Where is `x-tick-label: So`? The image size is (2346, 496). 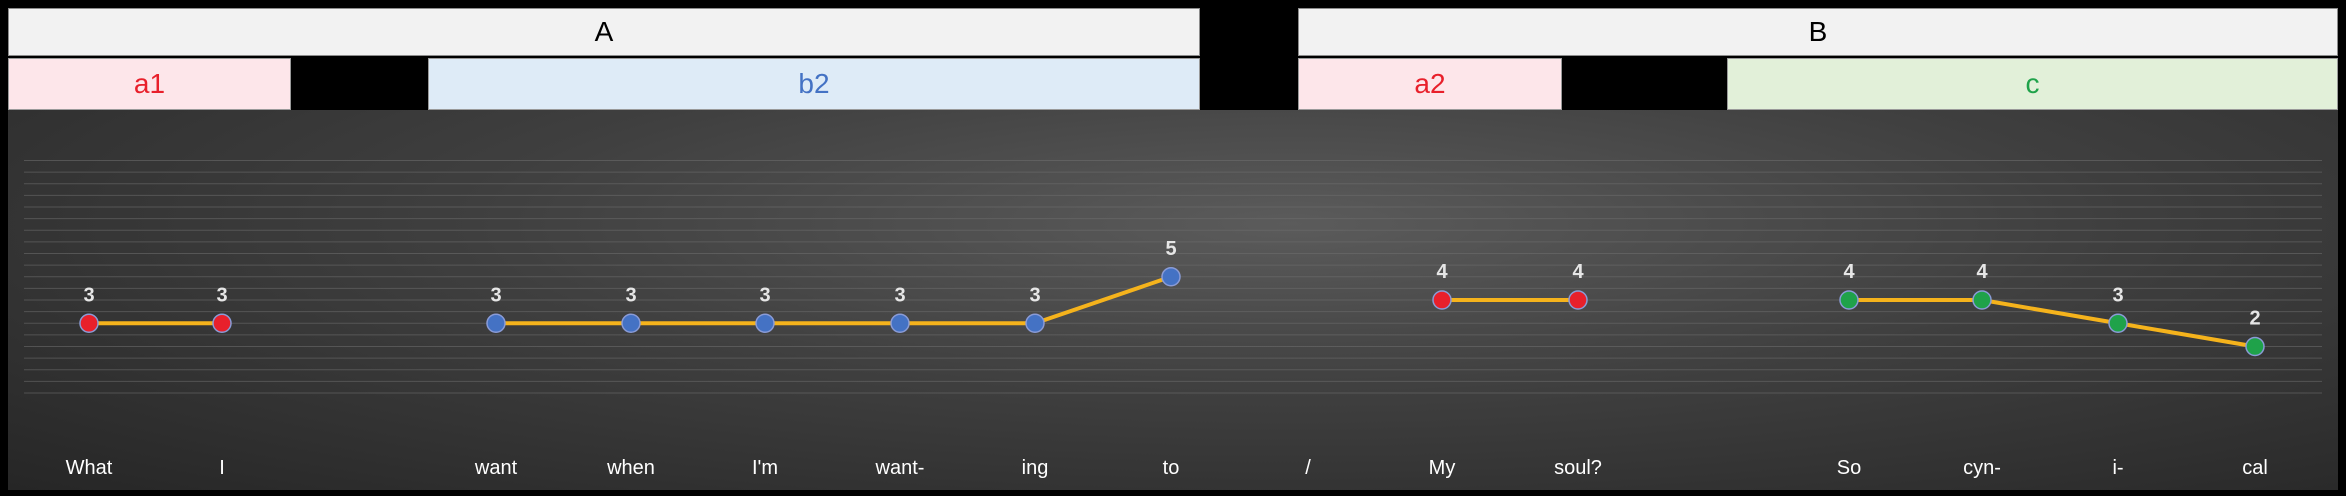
x-tick-label: So is located at coordinates (1849, 468).